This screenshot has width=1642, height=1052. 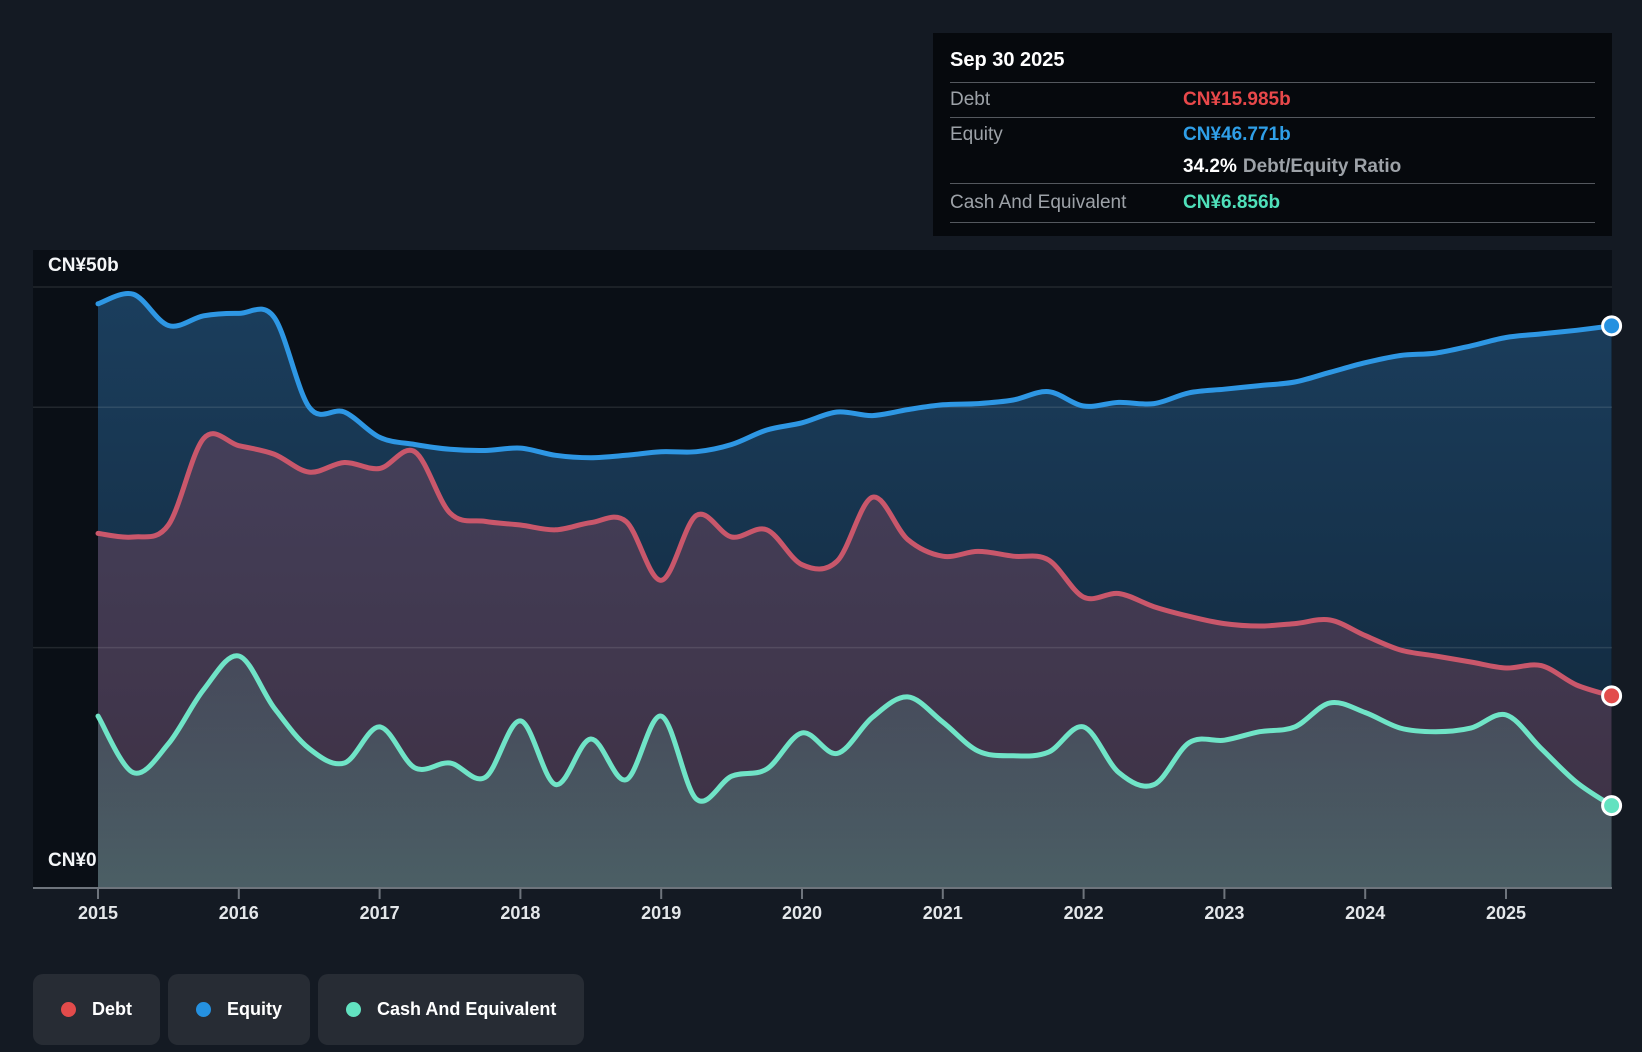 I want to click on x-tick-label-2015: 2015, so click(x=98, y=913).